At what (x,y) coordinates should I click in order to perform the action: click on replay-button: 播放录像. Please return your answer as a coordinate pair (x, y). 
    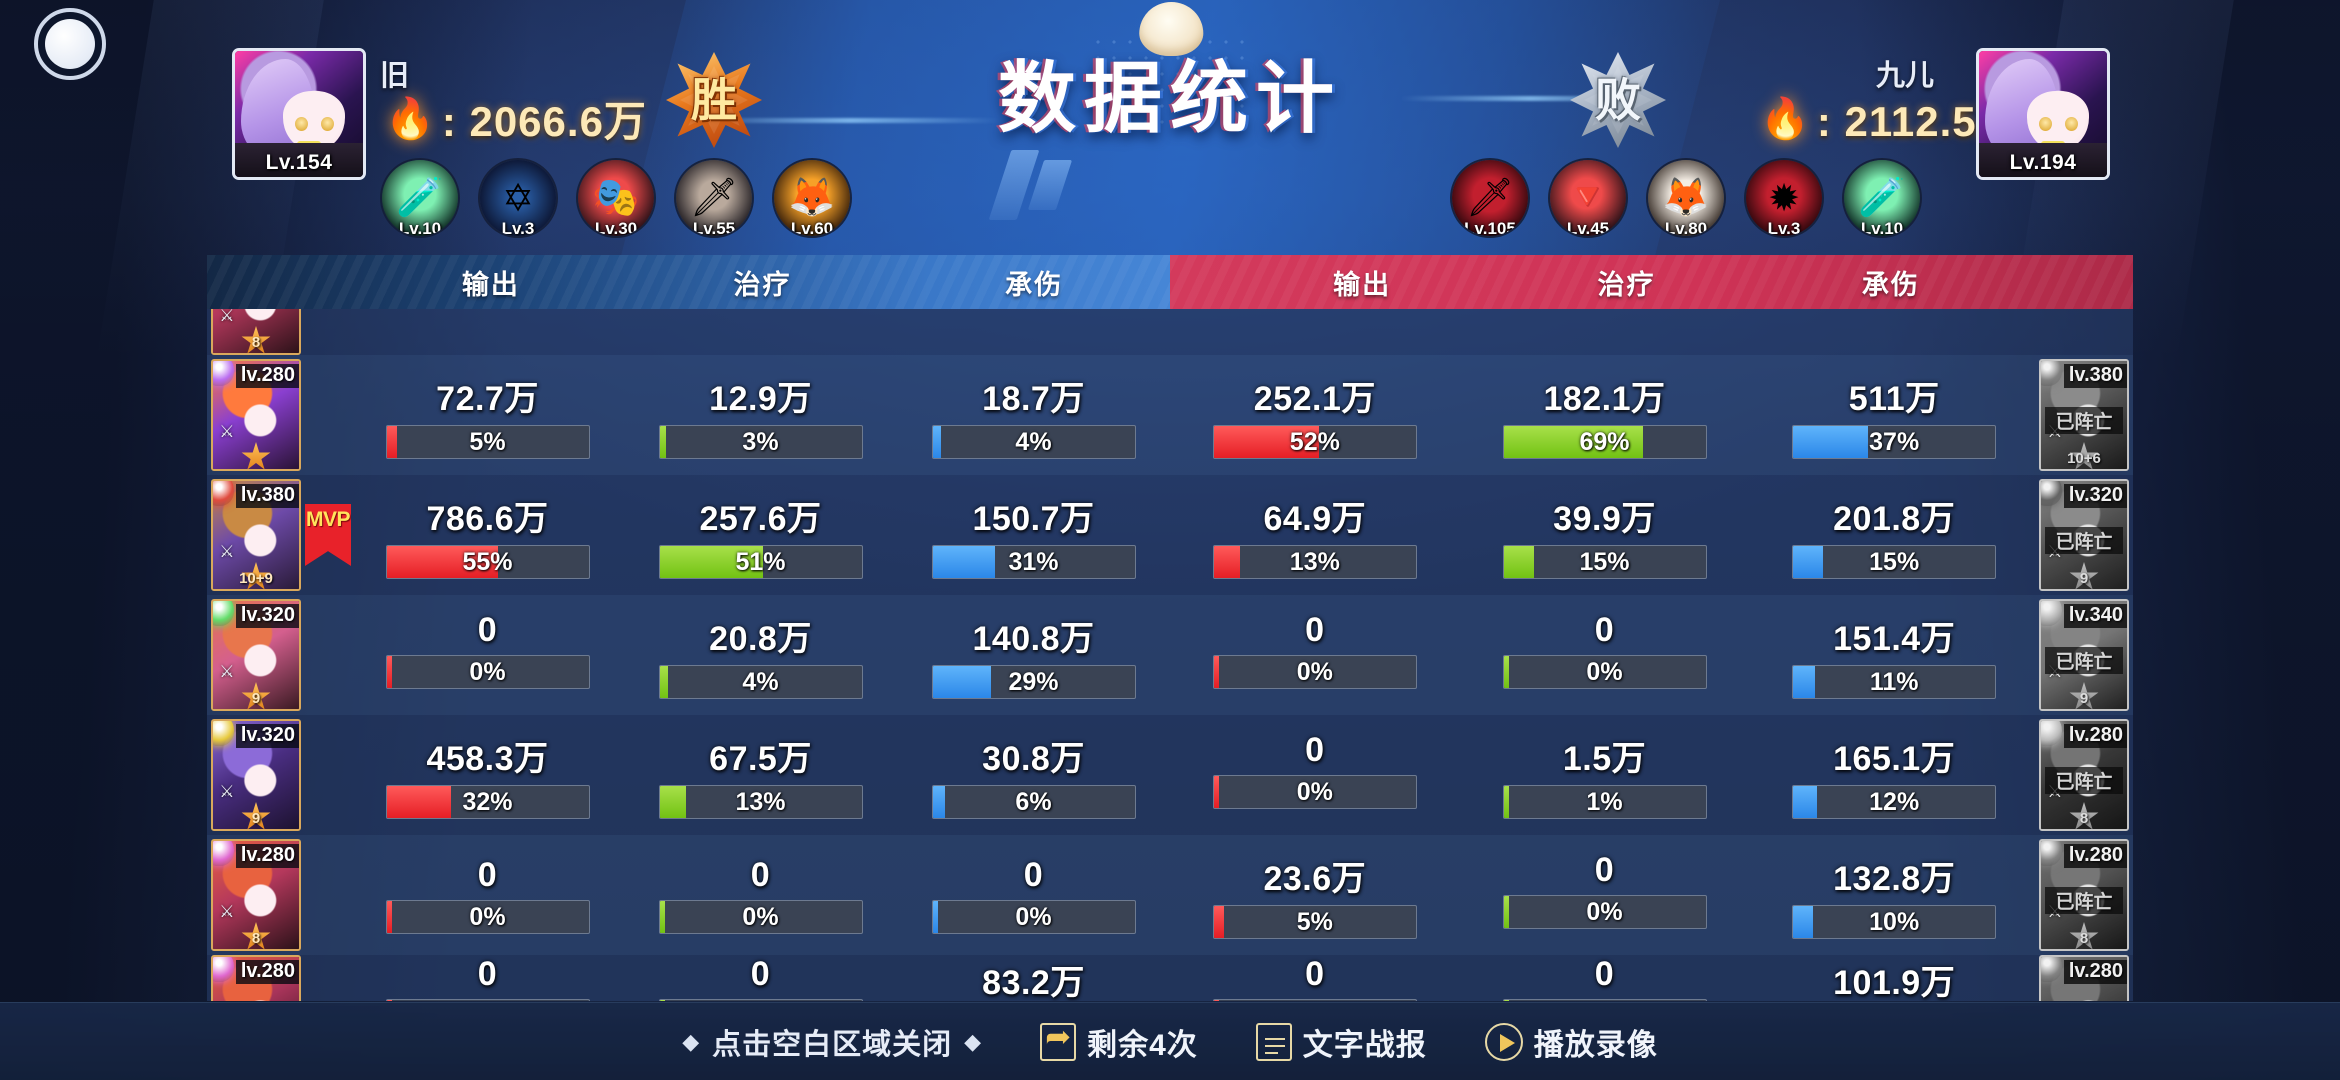
    Looking at the image, I should click on (1571, 1042).